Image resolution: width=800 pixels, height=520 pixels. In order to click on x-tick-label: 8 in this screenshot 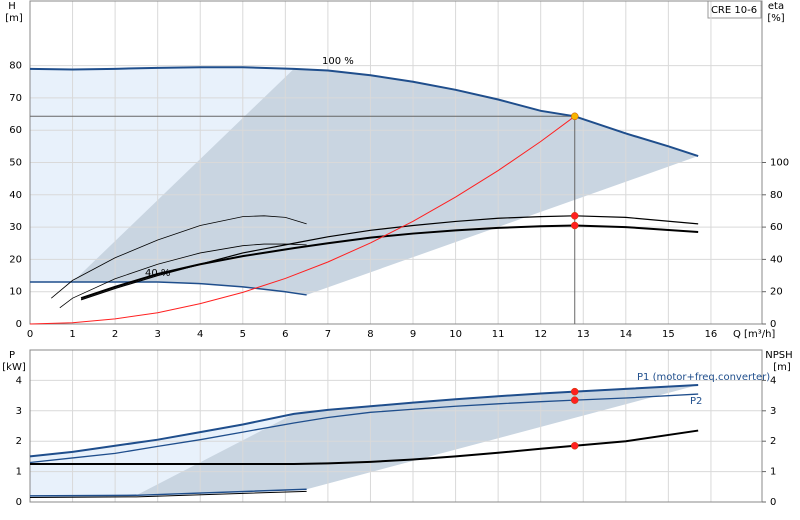, I will do `click(370, 334)`.